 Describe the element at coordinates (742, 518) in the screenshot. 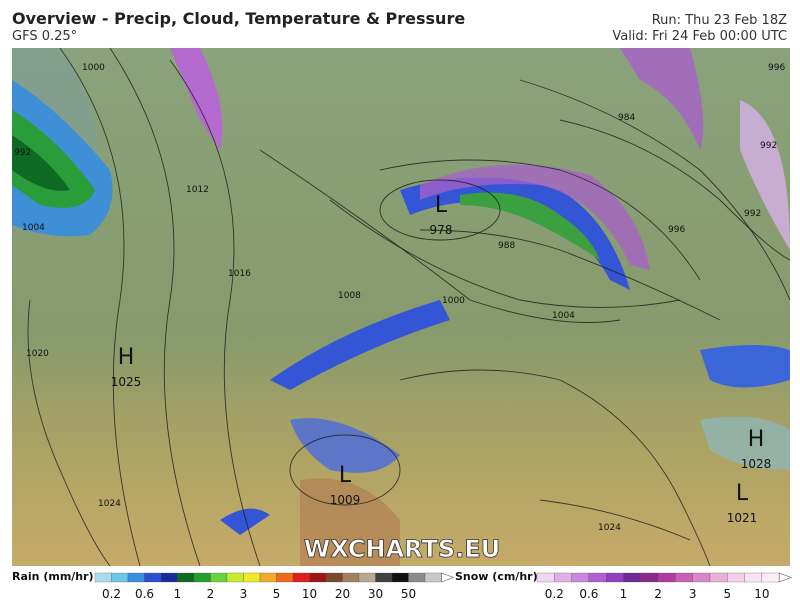

I see `center-value: 1021` at that location.